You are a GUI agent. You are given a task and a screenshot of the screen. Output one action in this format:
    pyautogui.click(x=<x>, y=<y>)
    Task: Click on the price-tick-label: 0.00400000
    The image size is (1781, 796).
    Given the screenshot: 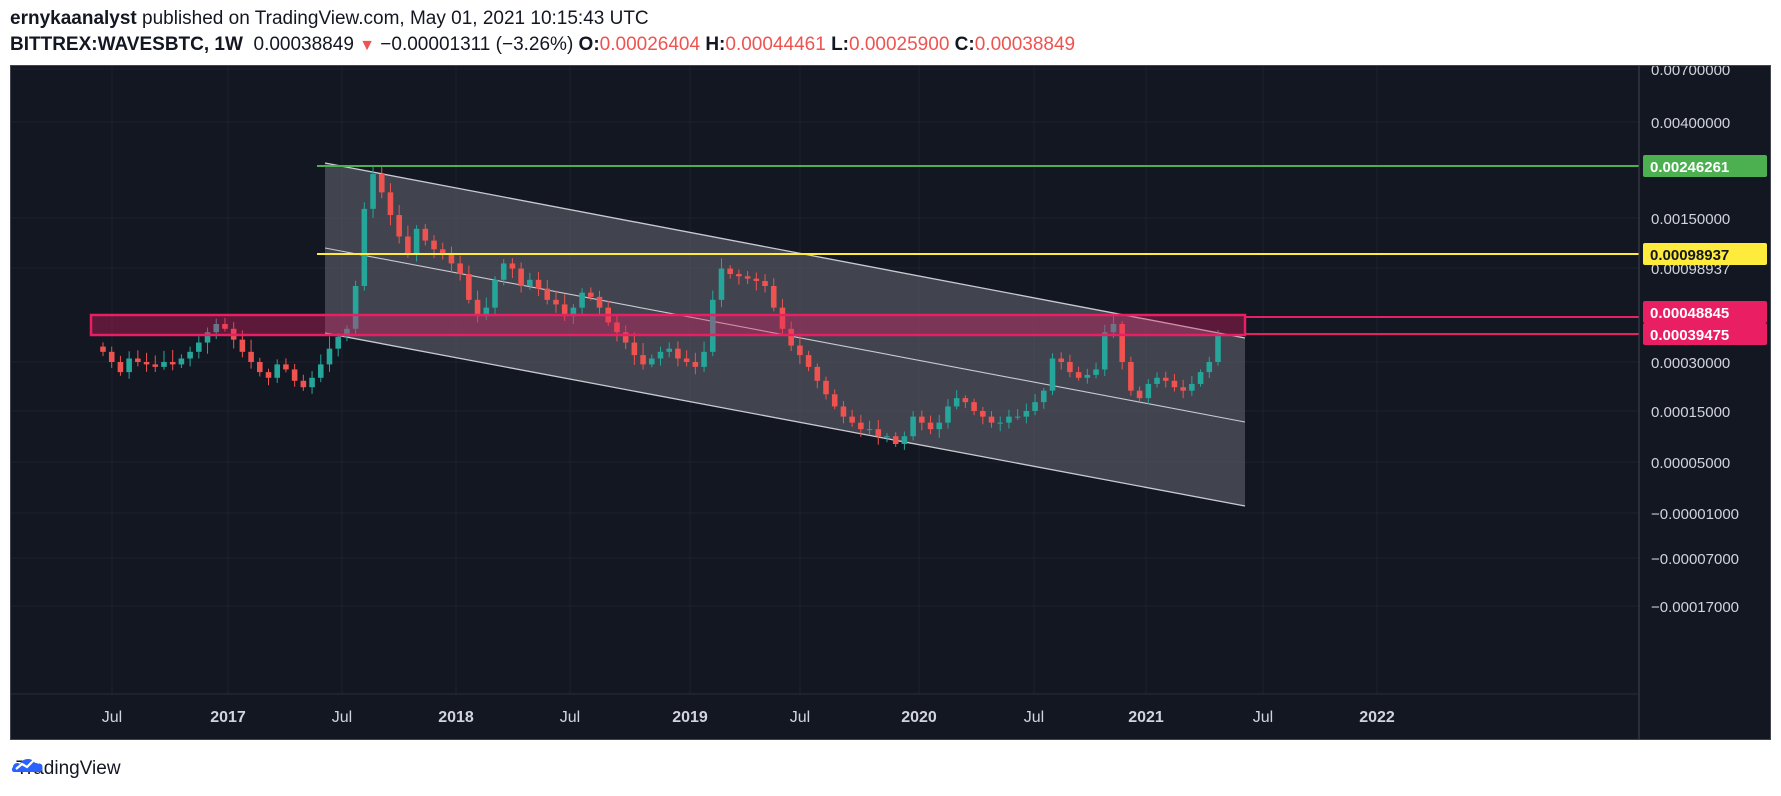 What is the action you would take?
    pyautogui.click(x=1690, y=123)
    